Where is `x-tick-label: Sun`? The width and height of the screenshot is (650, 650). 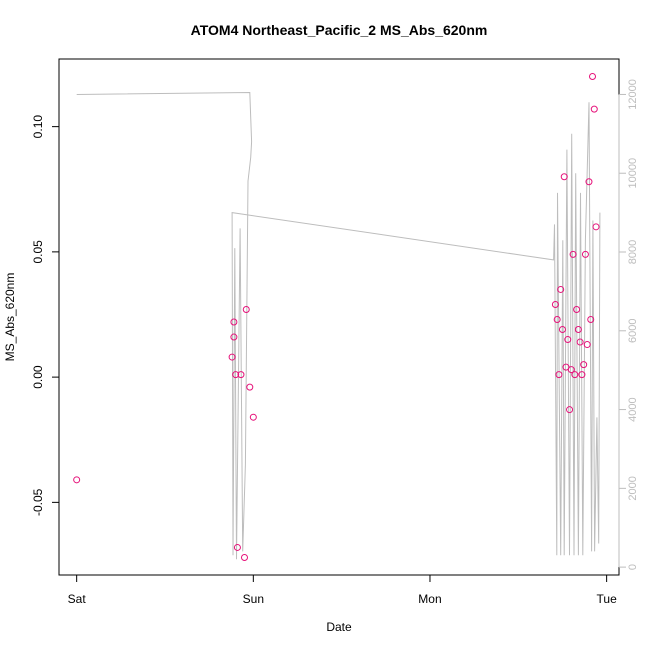
x-tick-label: Sun is located at coordinates (253, 599).